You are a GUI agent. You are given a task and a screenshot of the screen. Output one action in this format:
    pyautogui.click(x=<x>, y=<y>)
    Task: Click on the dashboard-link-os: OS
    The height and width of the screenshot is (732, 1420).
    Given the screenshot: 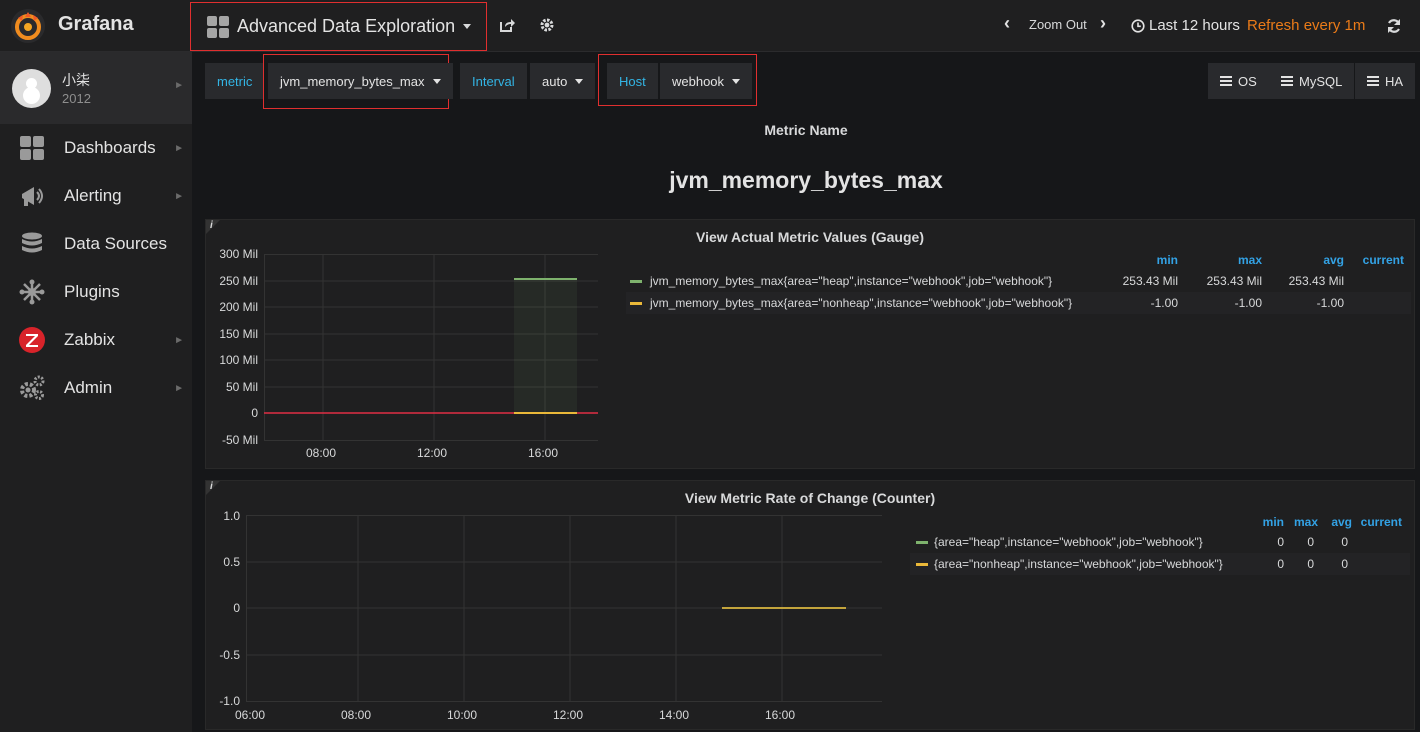 What is the action you would take?
    pyautogui.click(x=1238, y=81)
    